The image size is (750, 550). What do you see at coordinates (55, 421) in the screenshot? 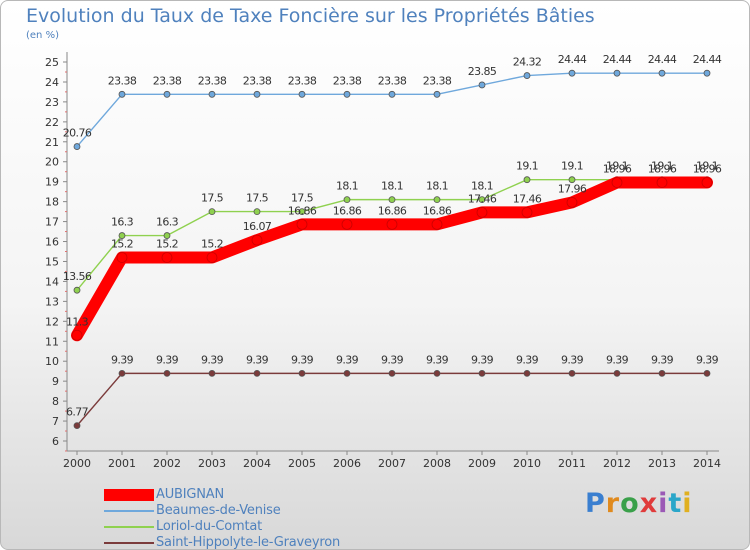
I see `y-tick-label: 7` at bounding box center [55, 421].